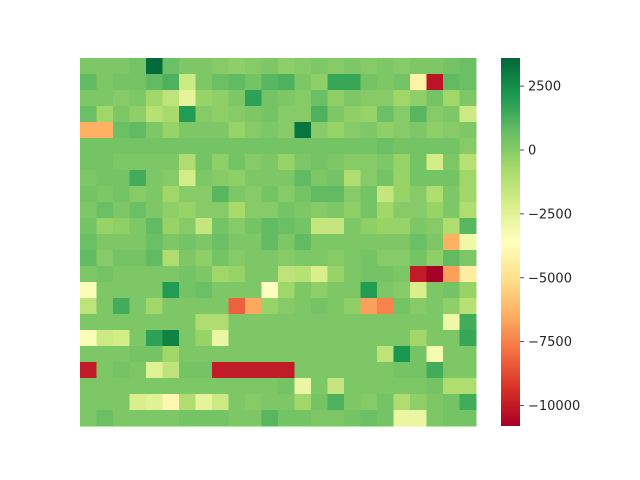 The width and height of the screenshot is (640, 480). Describe the element at coordinates (286, 290) in the screenshot. I see `heatmap-cell-r14-c12` at that location.